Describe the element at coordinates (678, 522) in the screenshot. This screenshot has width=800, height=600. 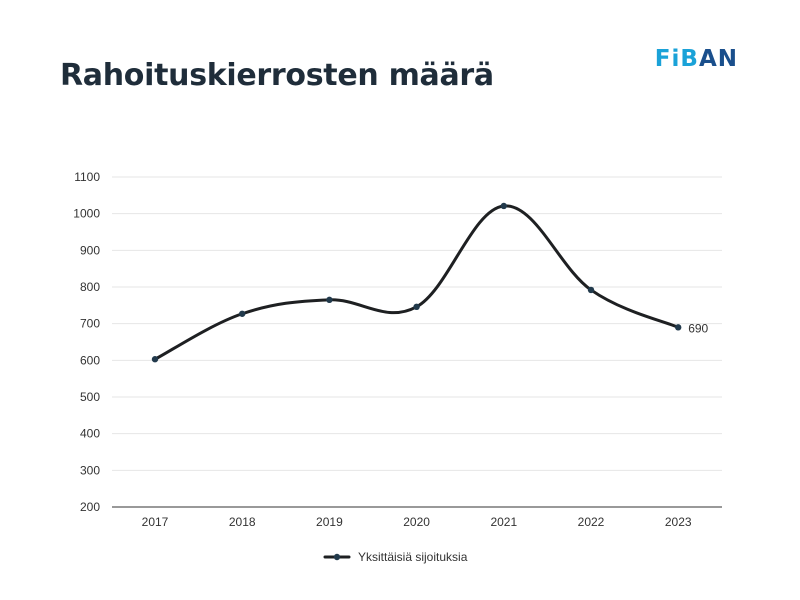
I see `x-tick-label-2023: 2023` at that location.